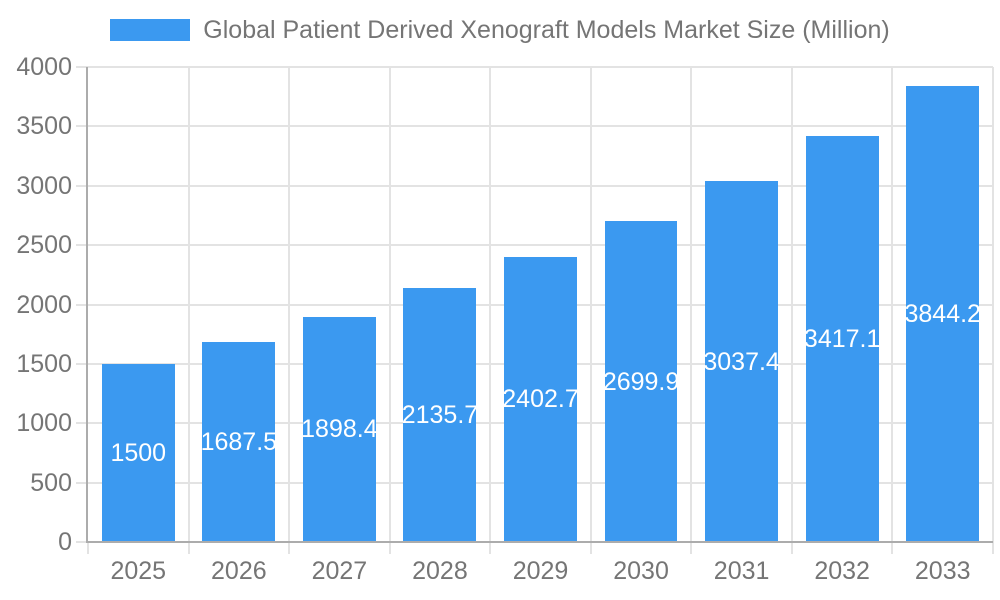 Image resolution: width=1000 pixels, height=600 pixels. I want to click on bar-2033, so click(943, 313).